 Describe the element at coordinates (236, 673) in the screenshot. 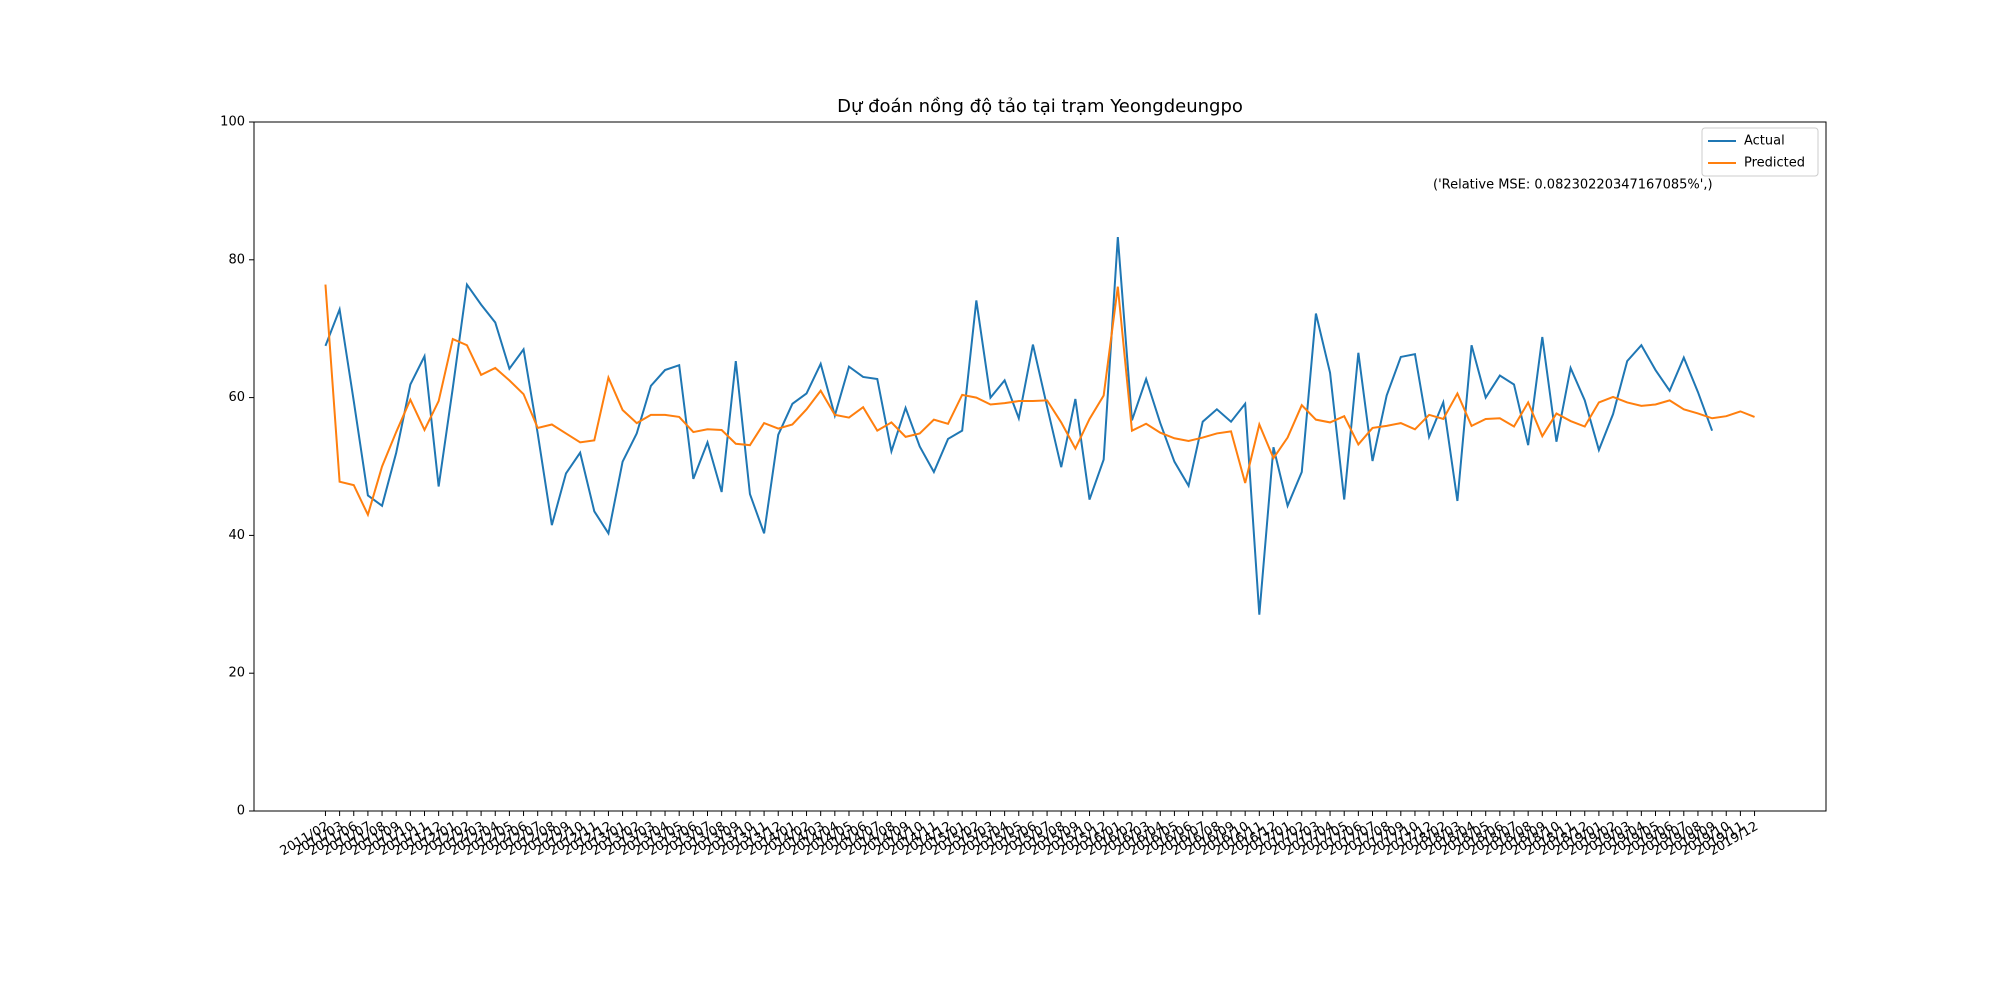

I see `y-tick-label: 20` at that location.